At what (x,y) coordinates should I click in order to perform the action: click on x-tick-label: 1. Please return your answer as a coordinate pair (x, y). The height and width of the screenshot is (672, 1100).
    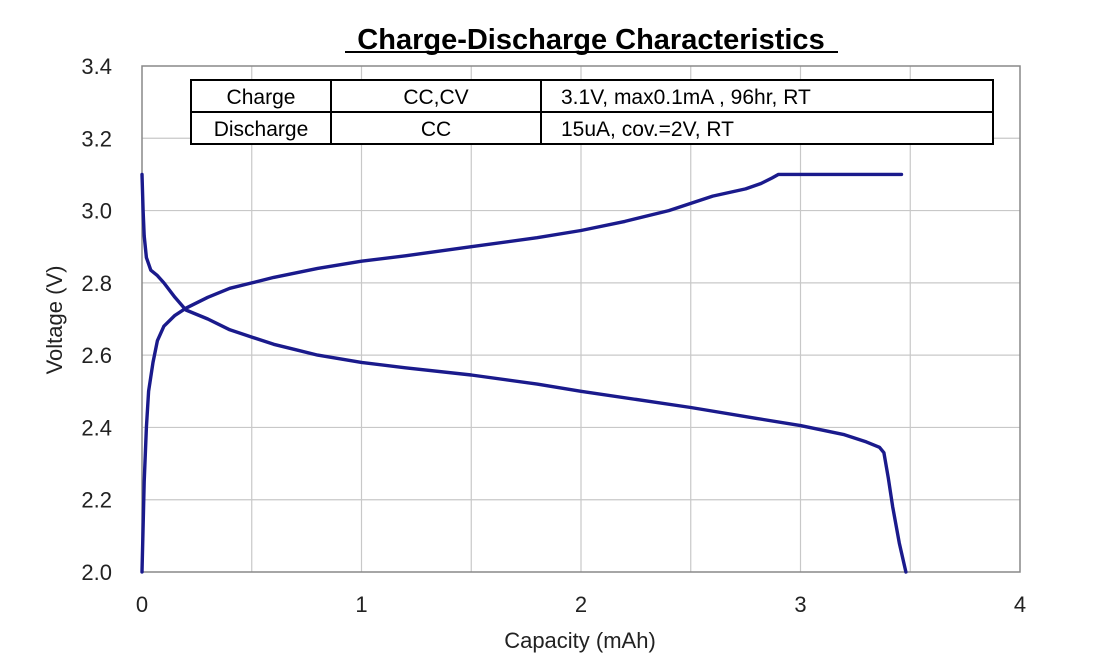
    Looking at the image, I should click on (361, 604).